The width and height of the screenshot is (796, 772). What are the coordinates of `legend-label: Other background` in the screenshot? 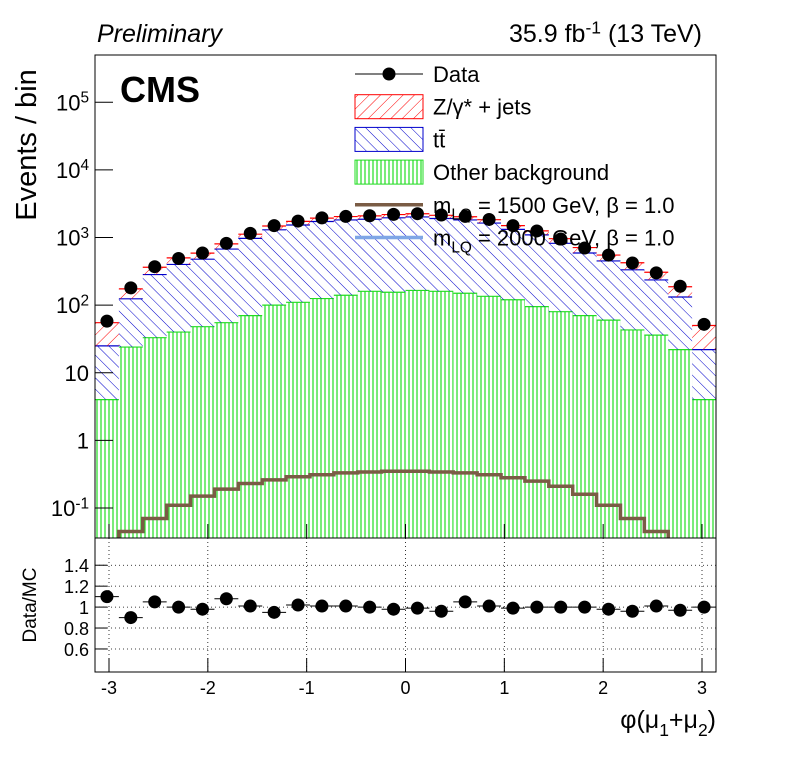 It's located at (521, 172).